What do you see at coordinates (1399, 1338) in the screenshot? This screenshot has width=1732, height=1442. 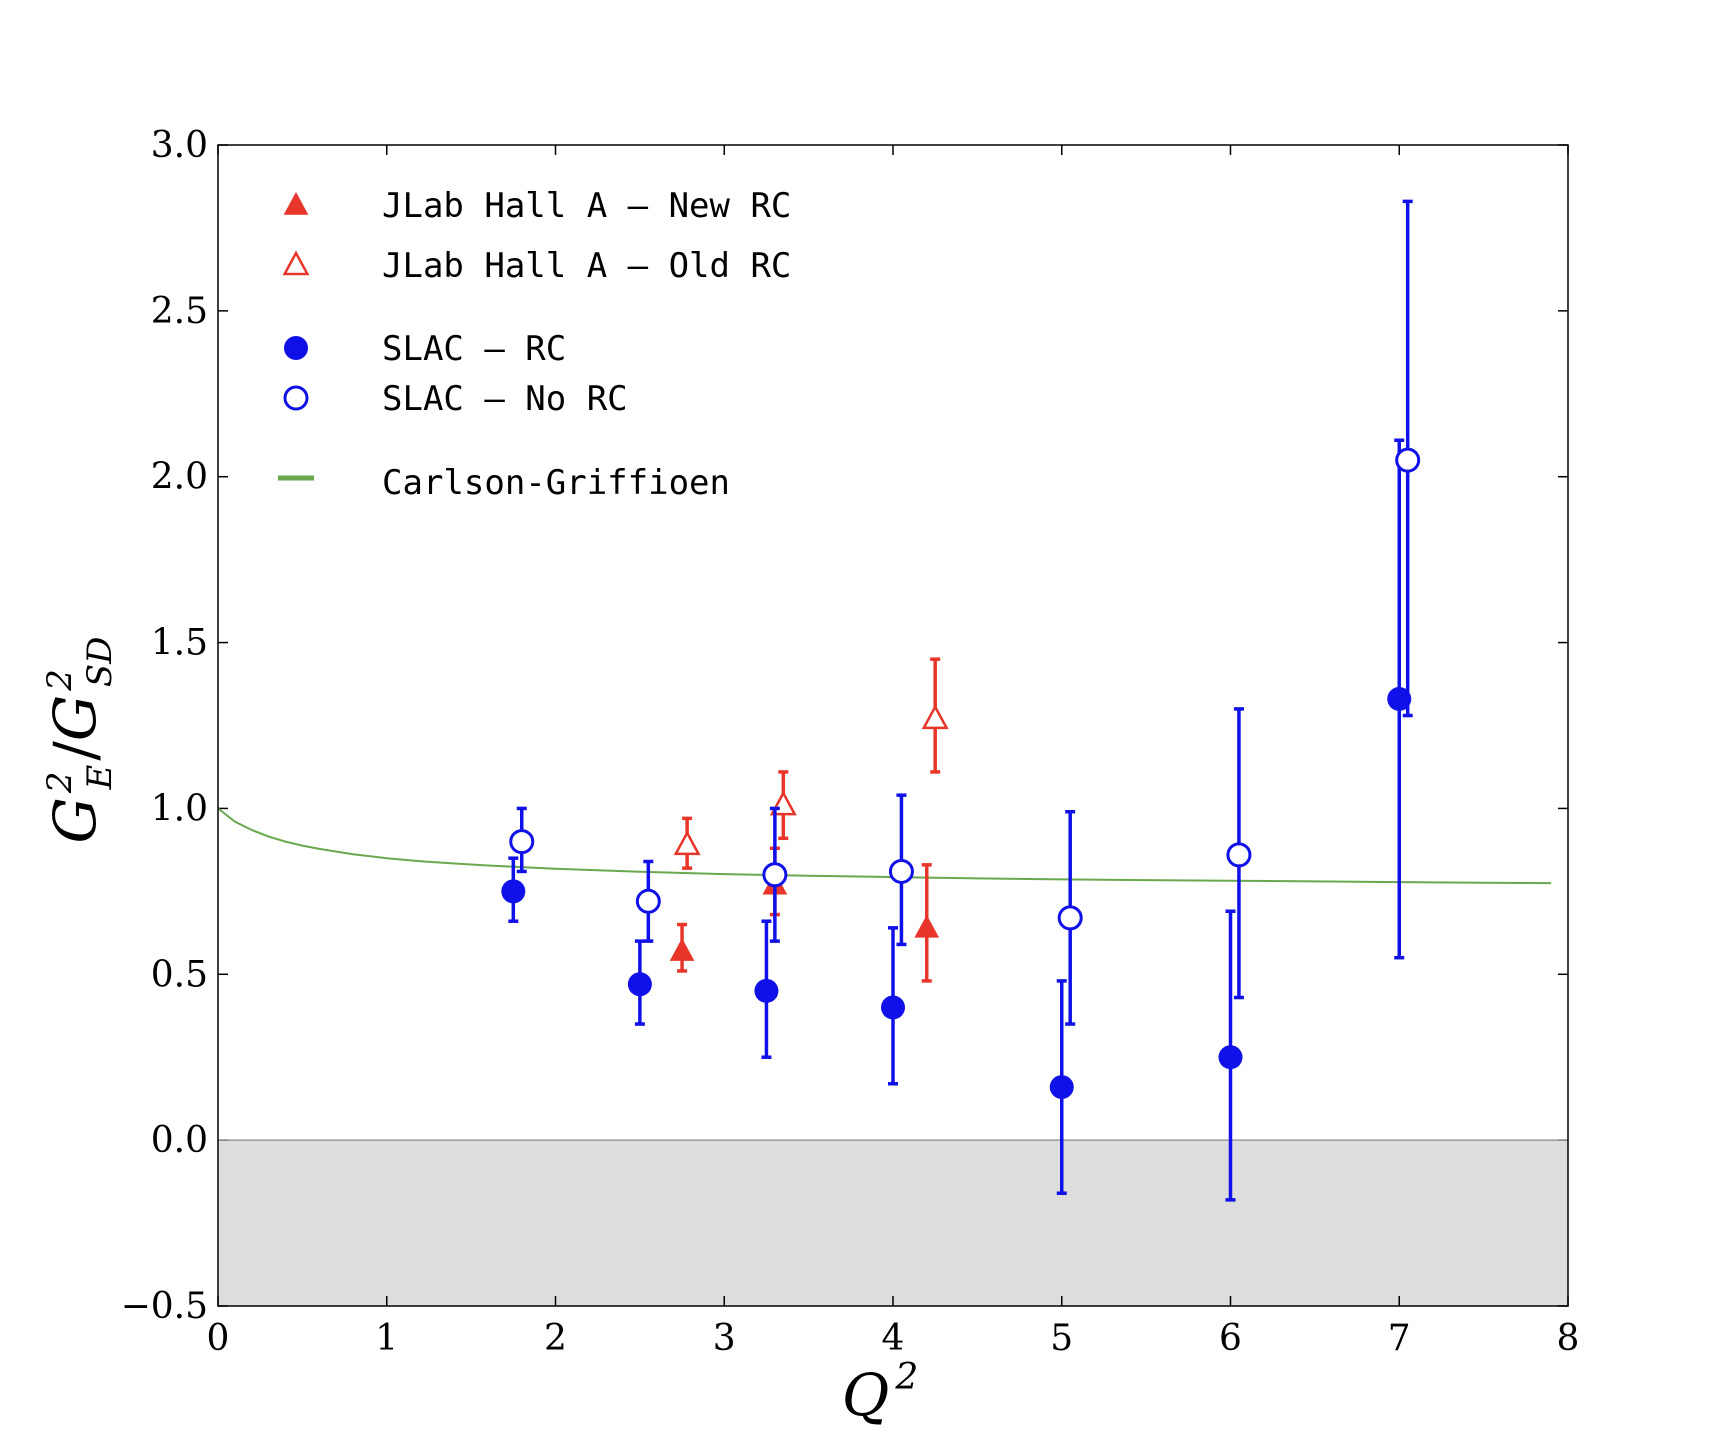 I see `x-tick-label: 7` at bounding box center [1399, 1338].